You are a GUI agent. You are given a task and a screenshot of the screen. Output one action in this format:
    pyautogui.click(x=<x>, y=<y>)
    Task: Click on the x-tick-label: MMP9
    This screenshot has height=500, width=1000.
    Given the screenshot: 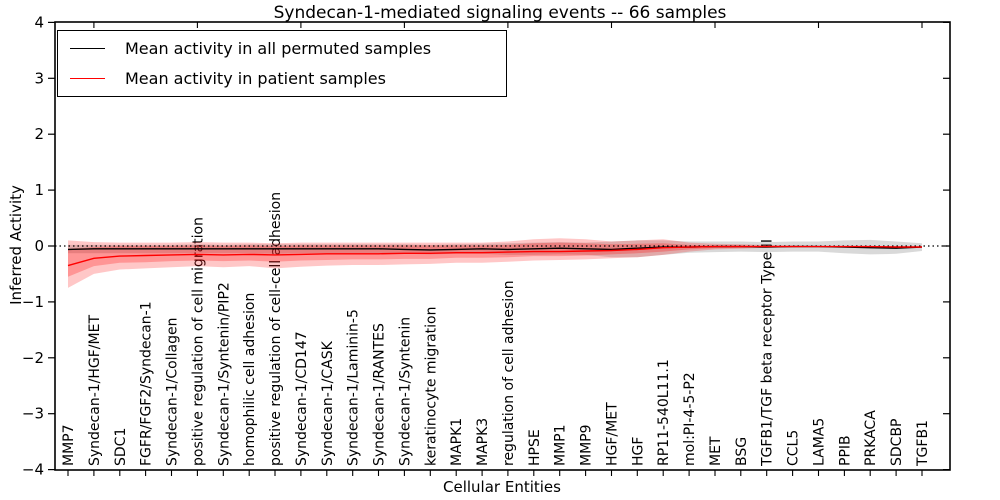 What is the action you would take?
    pyautogui.click(x=587, y=445)
    